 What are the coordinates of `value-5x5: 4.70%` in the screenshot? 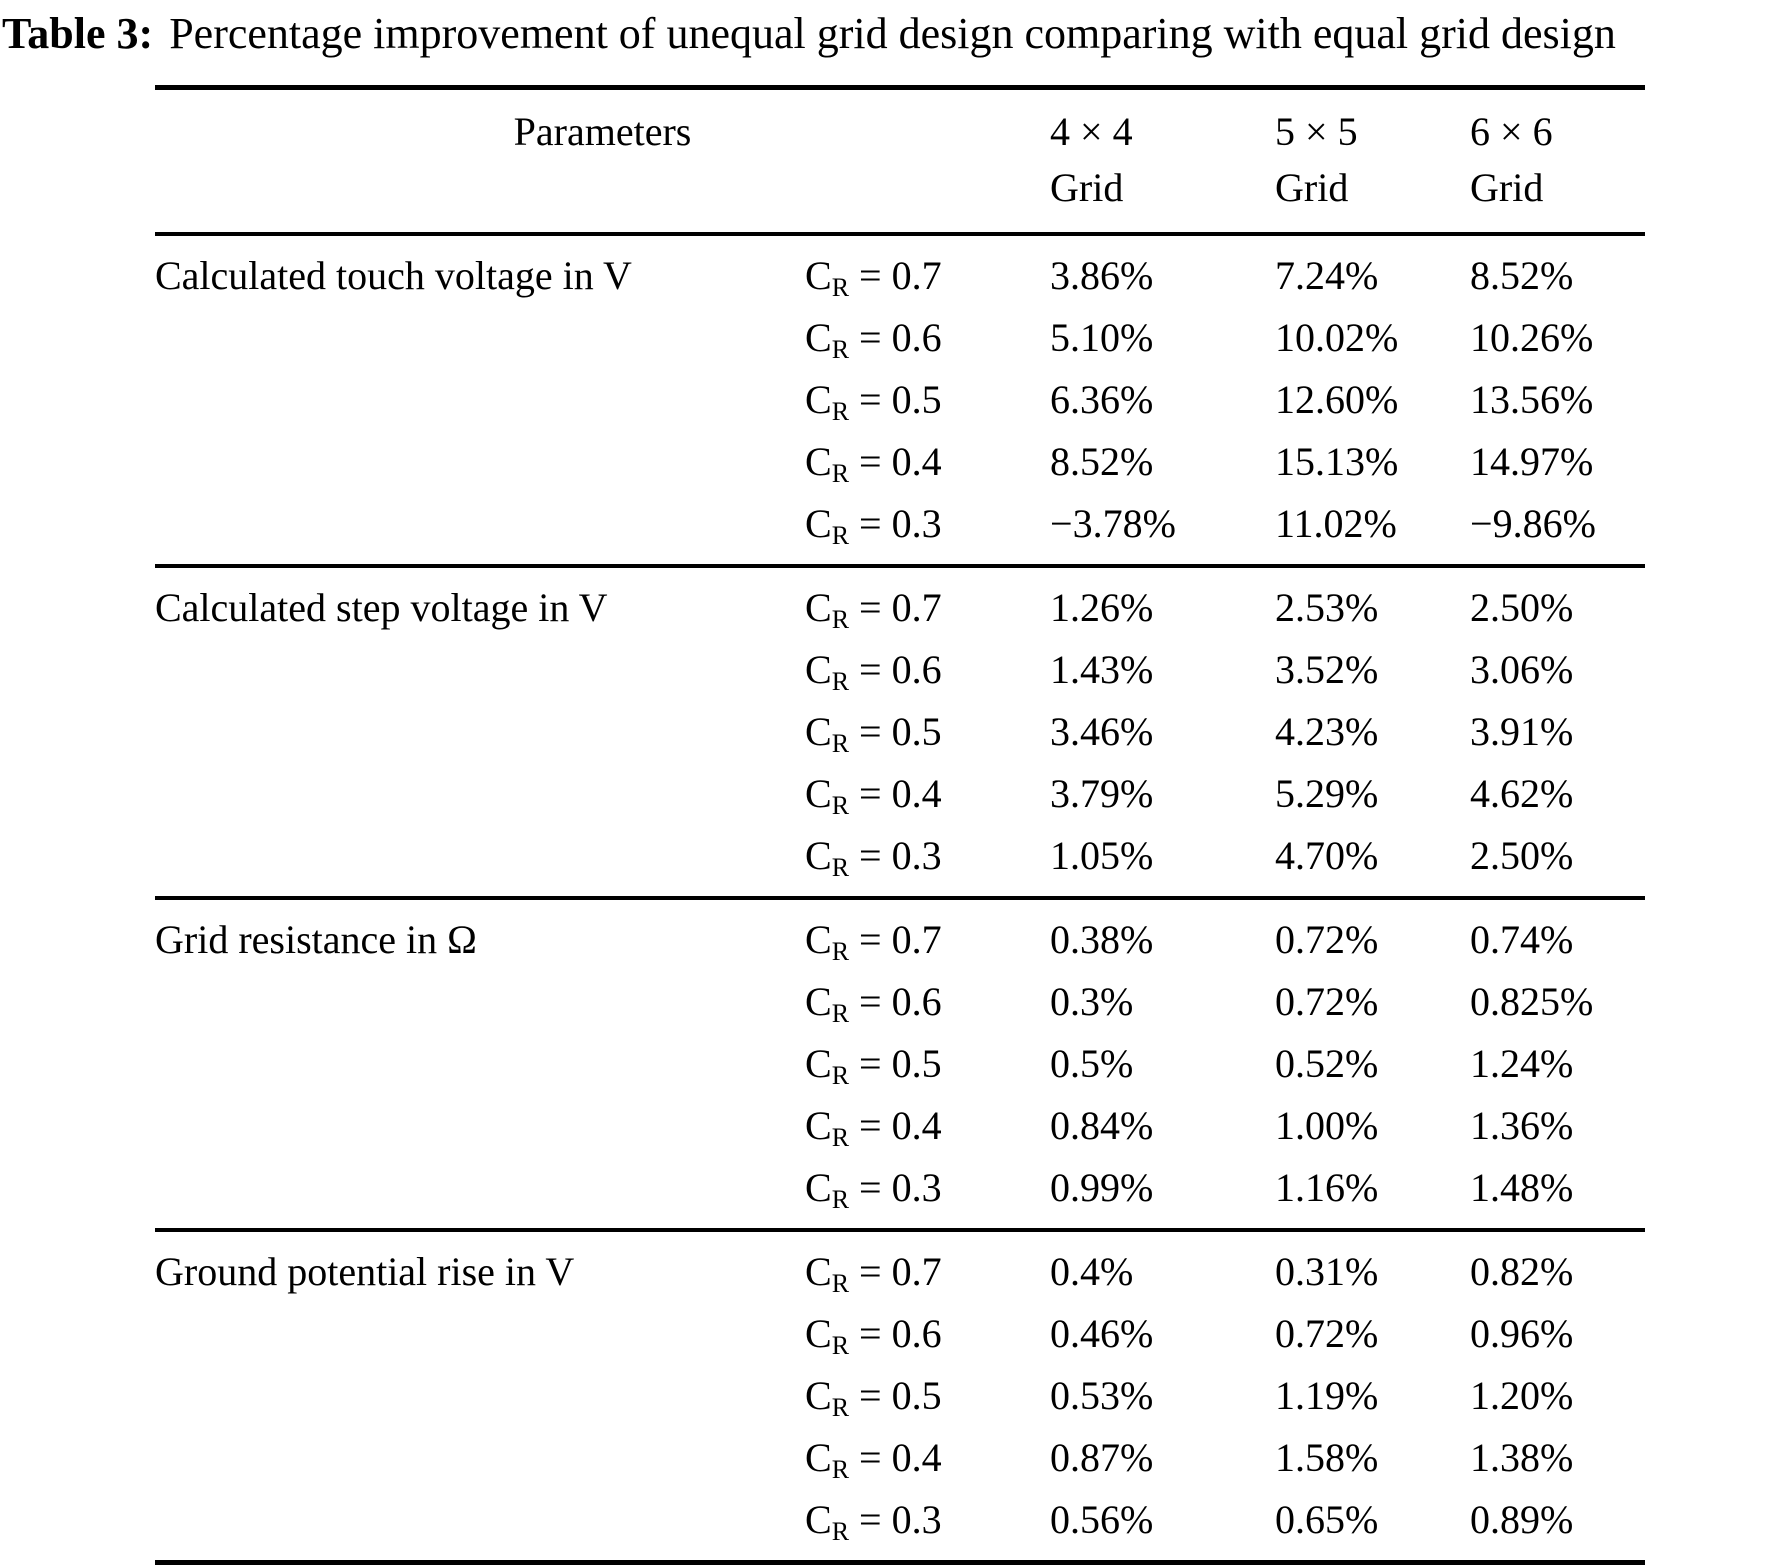 It's located at (1327, 855).